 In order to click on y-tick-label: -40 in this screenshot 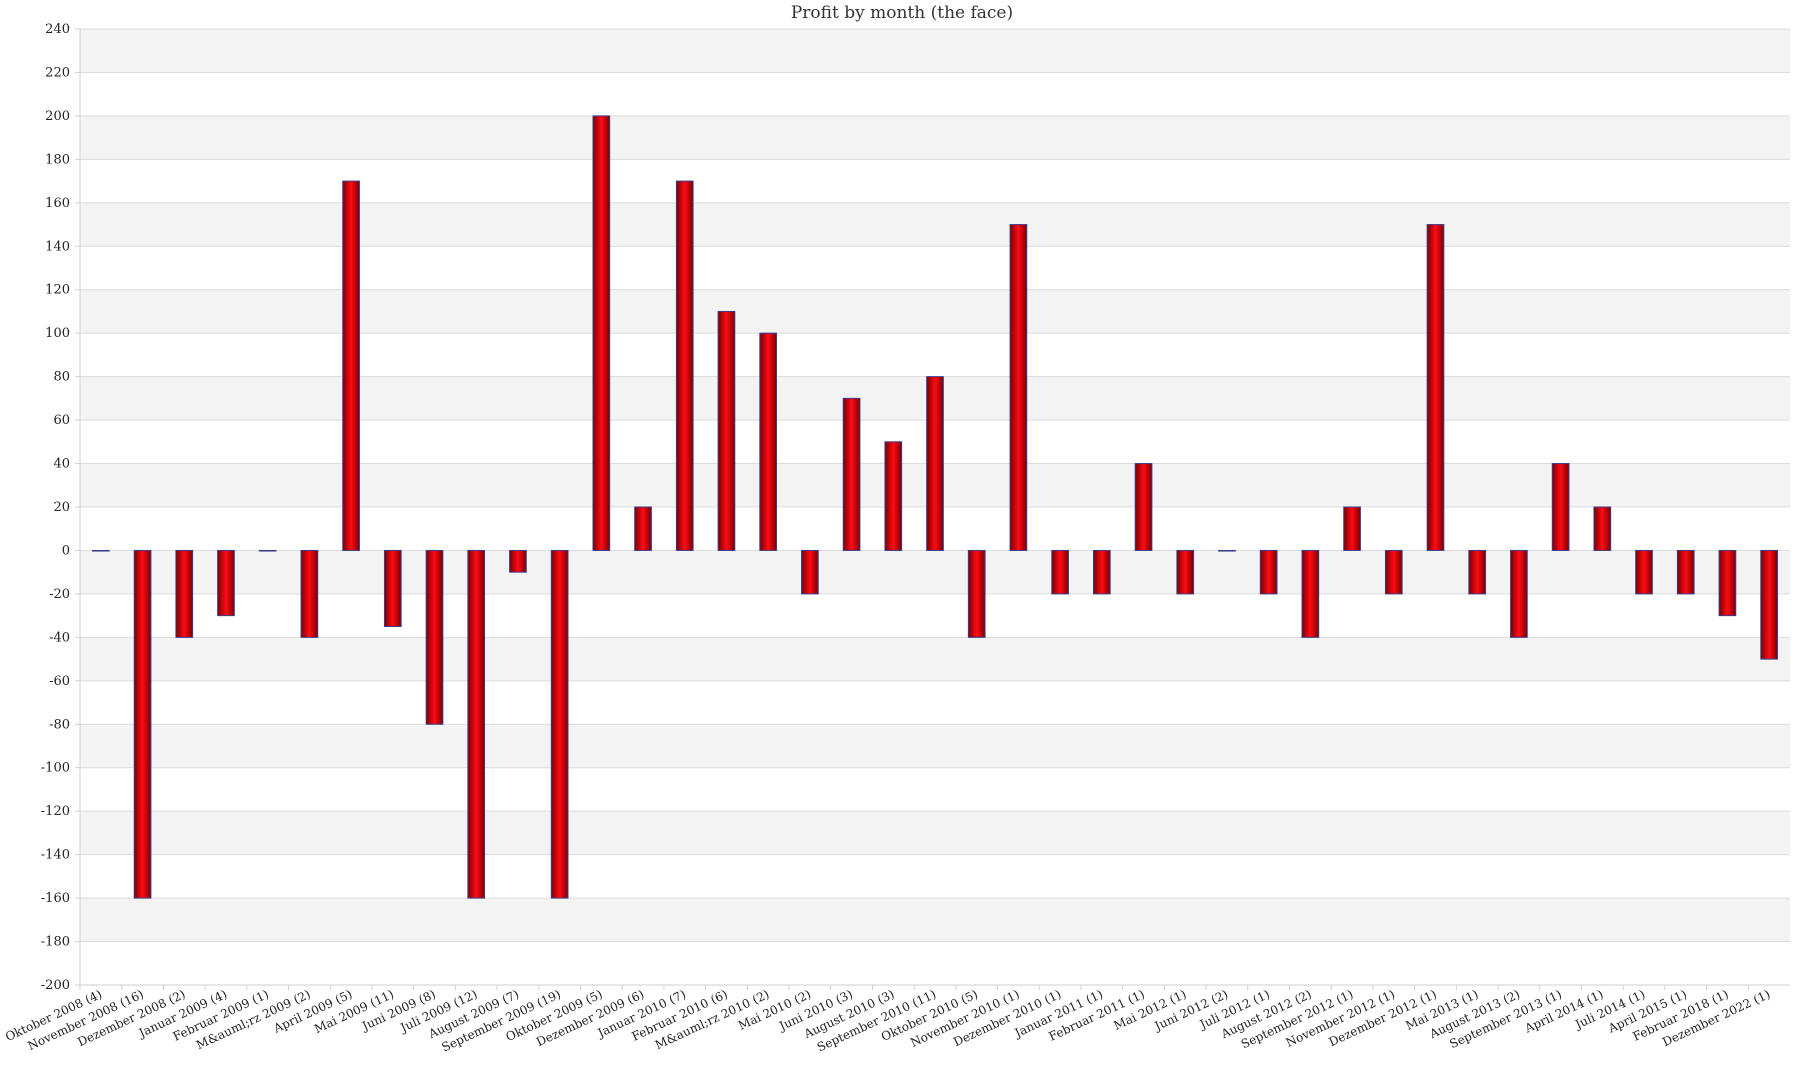, I will do `click(59, 637)`.